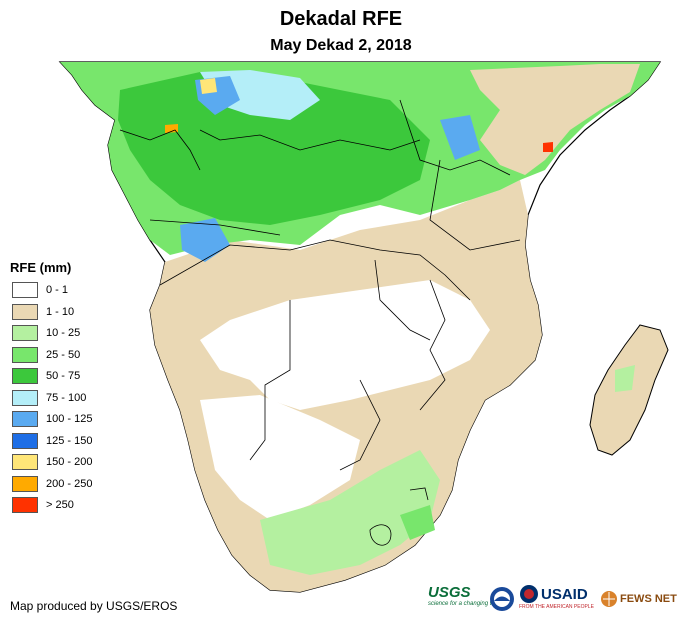 The height and width of the screenshot is (624, 682). I want to click on legend-item: 25 - 50, so click(46, 354).